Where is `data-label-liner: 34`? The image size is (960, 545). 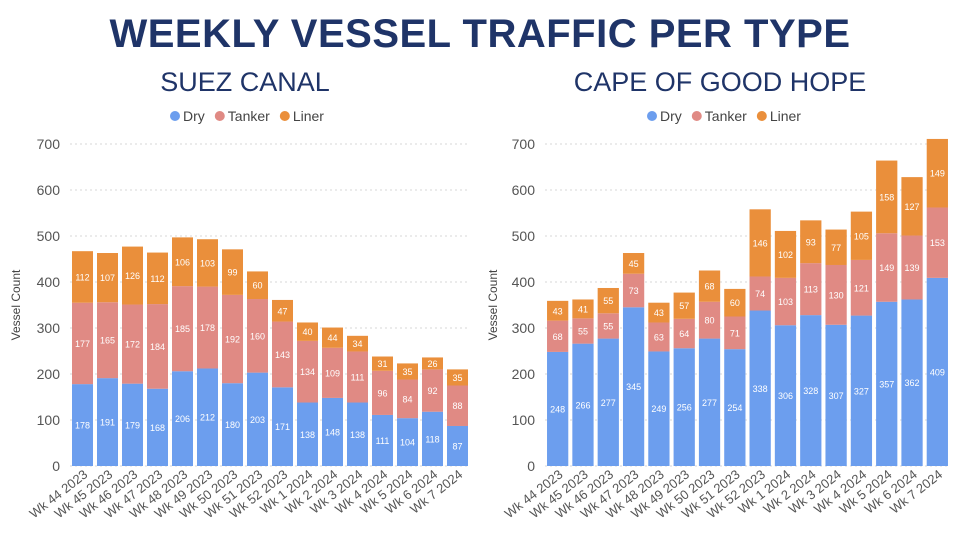
data-label-liner: 34 is located at coordinates (357, 344).